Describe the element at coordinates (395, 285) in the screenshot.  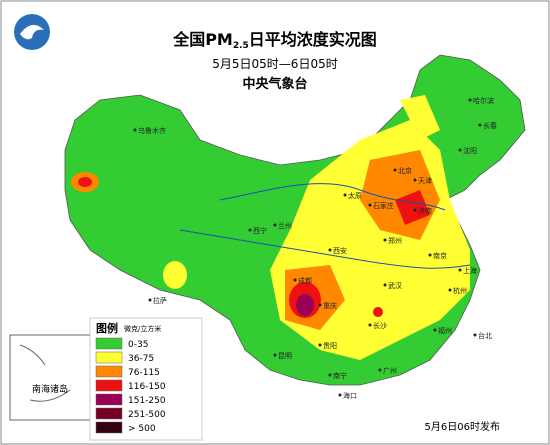
I see `city-label: 武汉` at that location.